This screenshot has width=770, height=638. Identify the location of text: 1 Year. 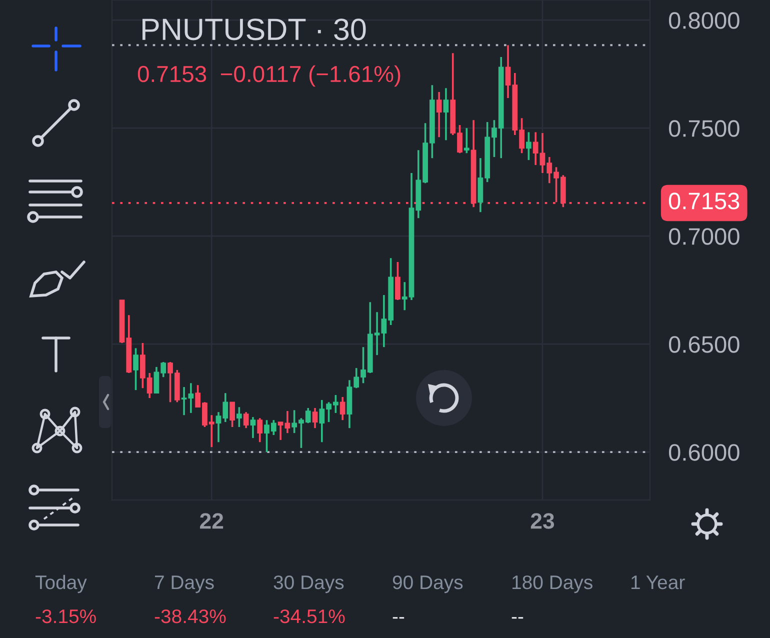
(658, 583).